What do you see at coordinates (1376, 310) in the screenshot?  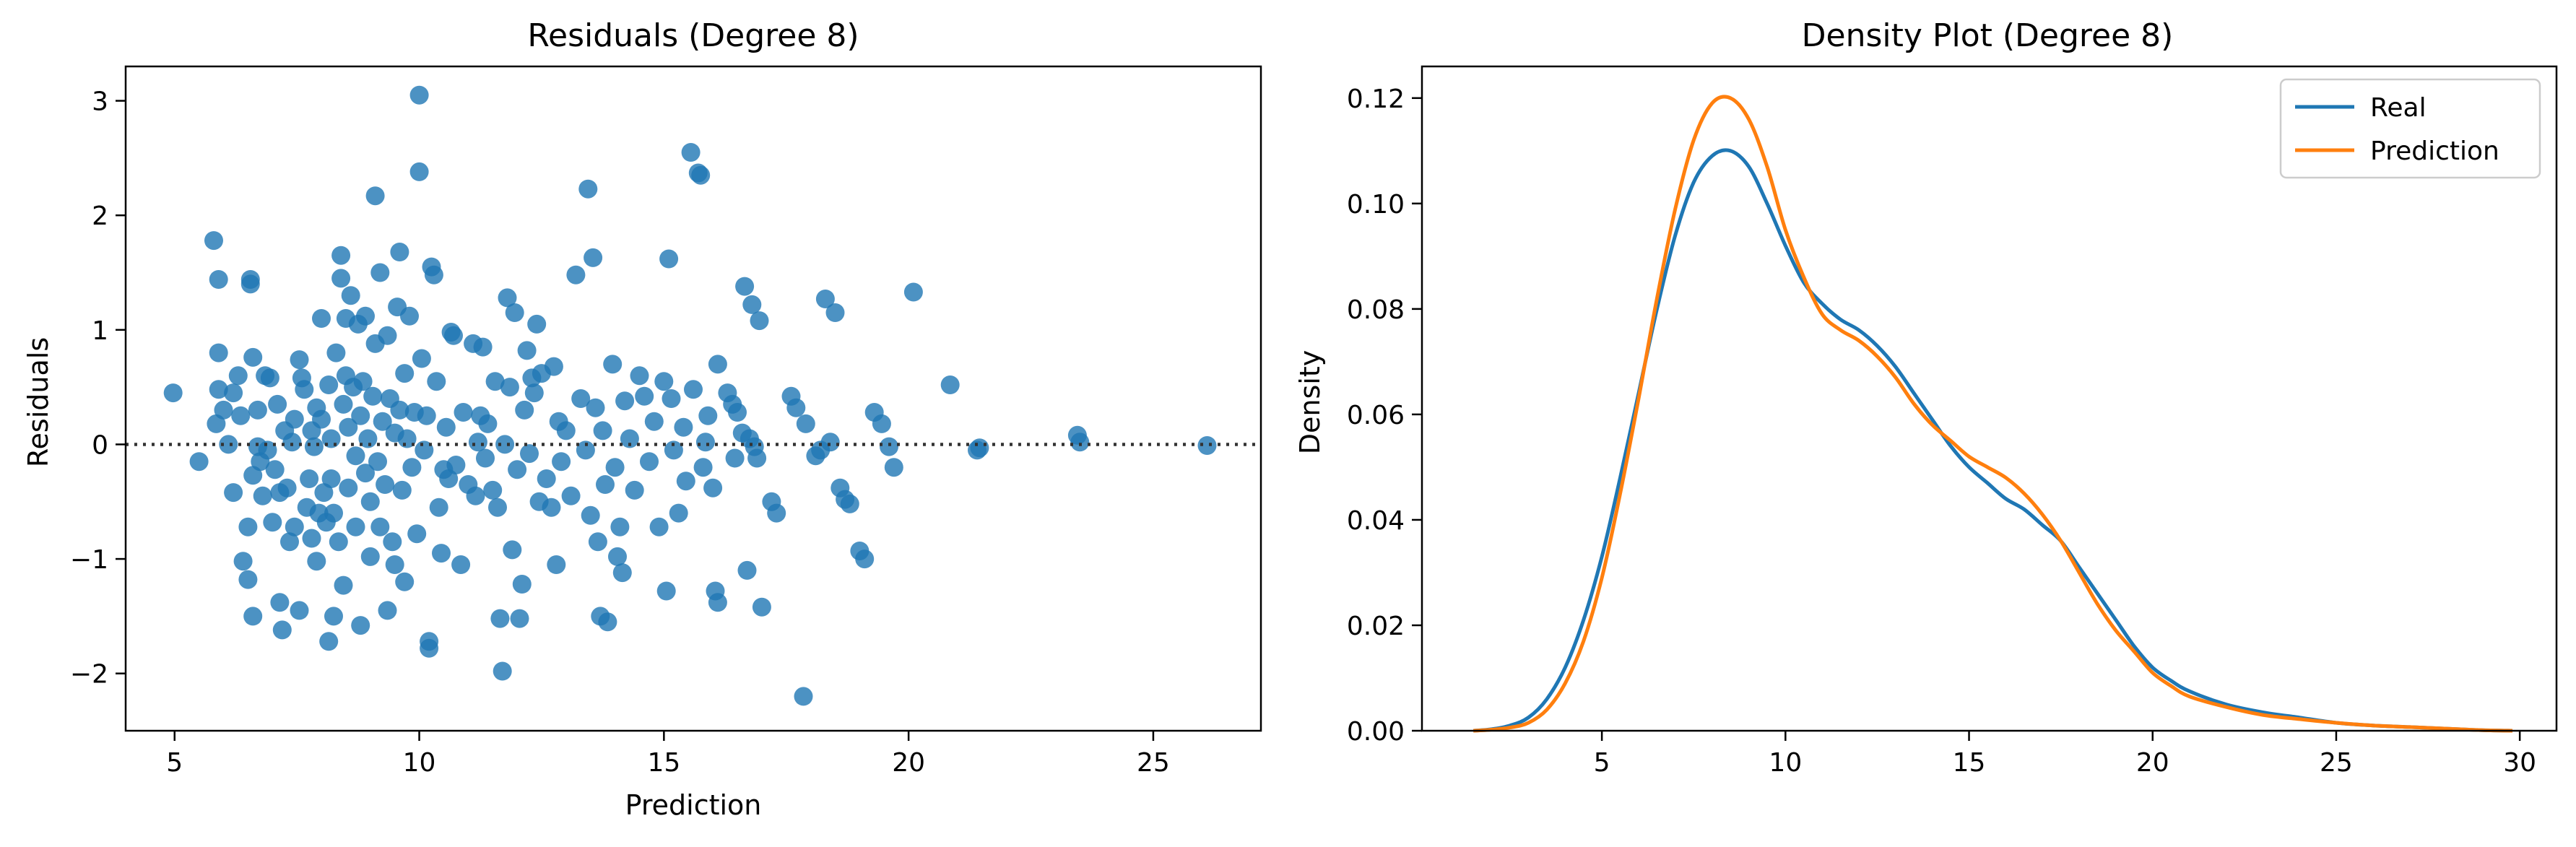 I see `y-tick-label: 0.08` at bounding box center [1376, 310].